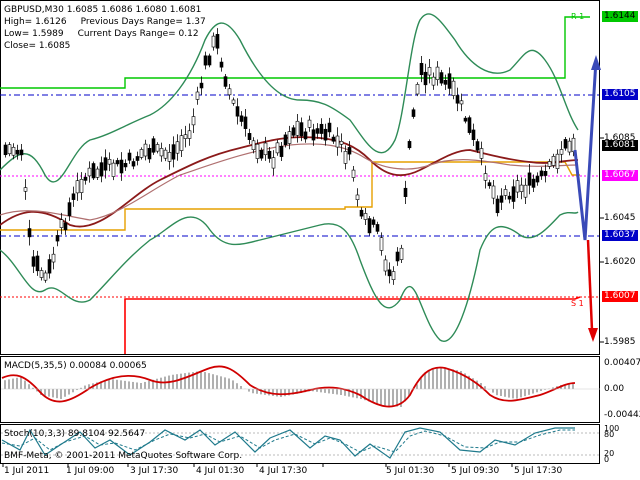 The image size is (640, 480). What do you see at coordinates (475, 471) in the screenshot?
I see `time-label: 5 Jul 09:30` at bounding box center [475, 471].